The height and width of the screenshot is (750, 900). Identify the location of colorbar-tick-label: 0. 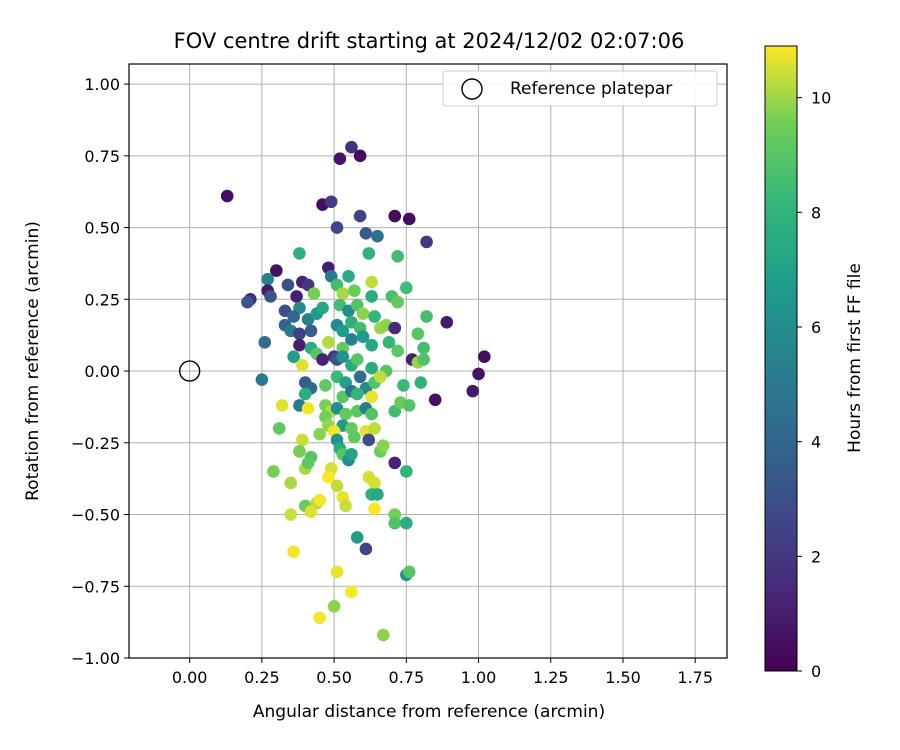
(816, 671).